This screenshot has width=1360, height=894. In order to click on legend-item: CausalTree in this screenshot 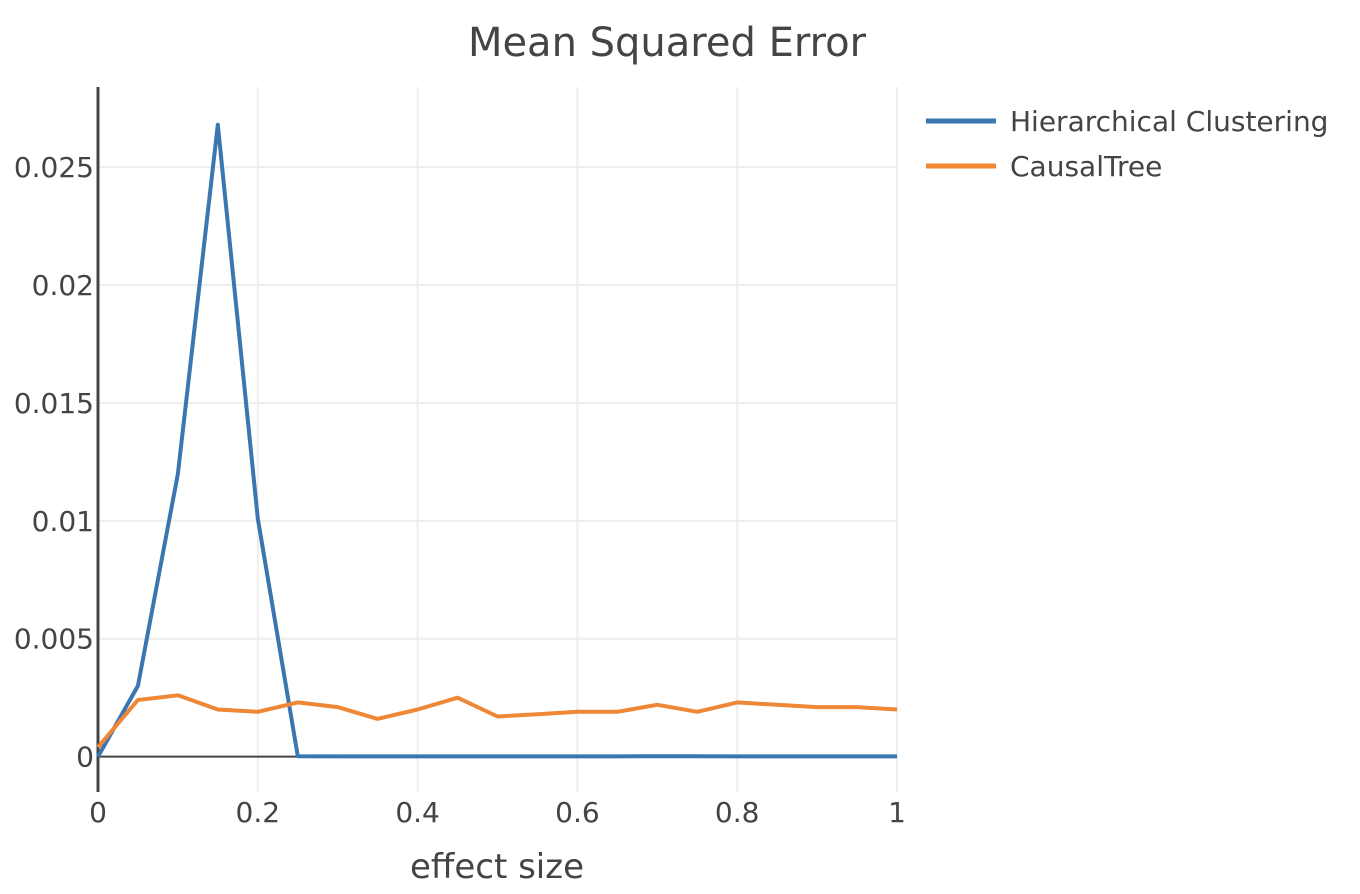, I will do `click(1044, 166)`.